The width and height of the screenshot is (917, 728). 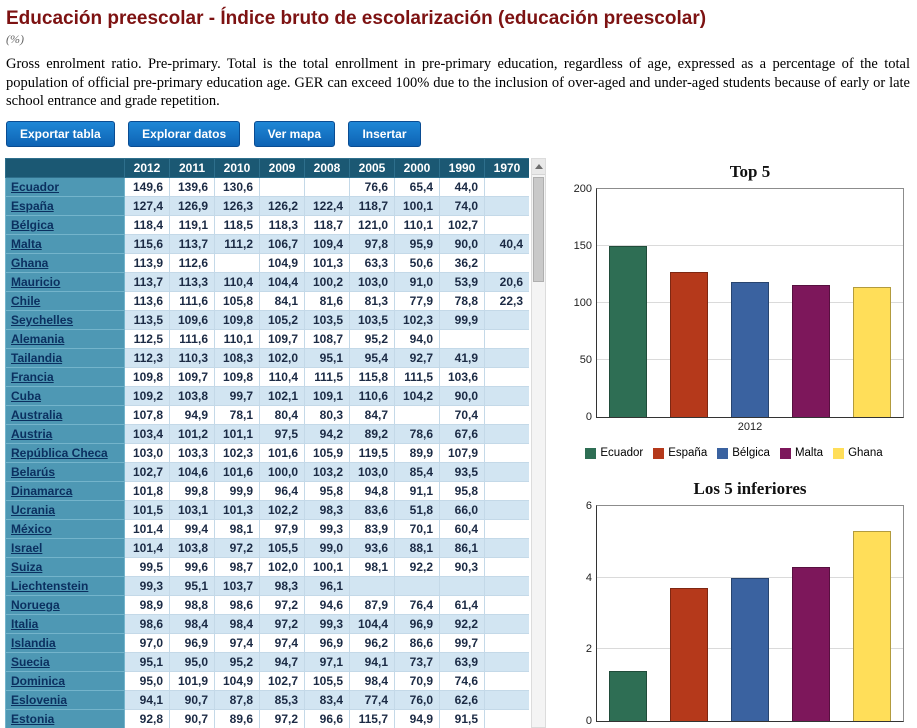 What do you see at coordinates (59, 453) in the screenshot?
I see `country-link-republica-checa: República Checa` at bounding box center [59, 453].